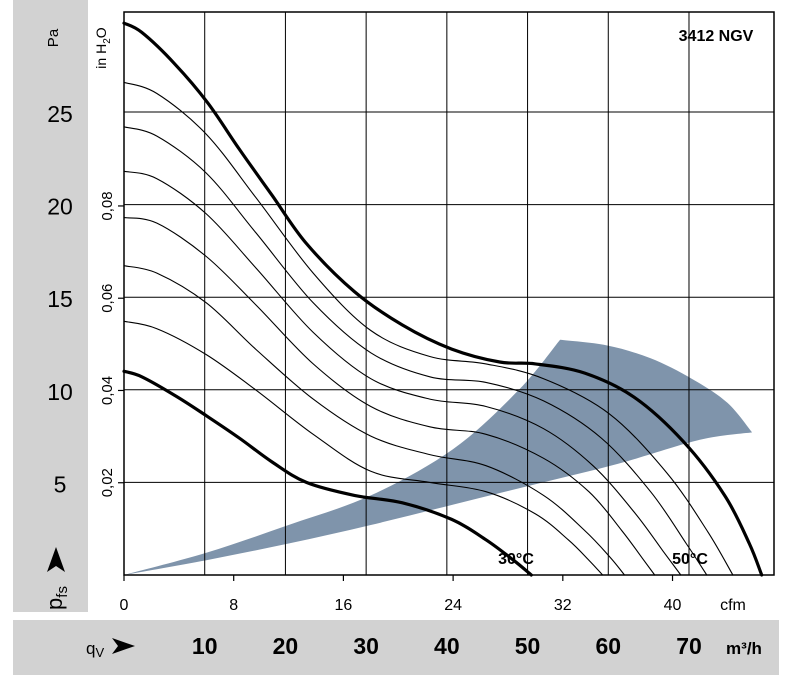 The height and width of the screenshot is (679, 785). I want to click on cfm-tick-label: 24, so click(453, 605).